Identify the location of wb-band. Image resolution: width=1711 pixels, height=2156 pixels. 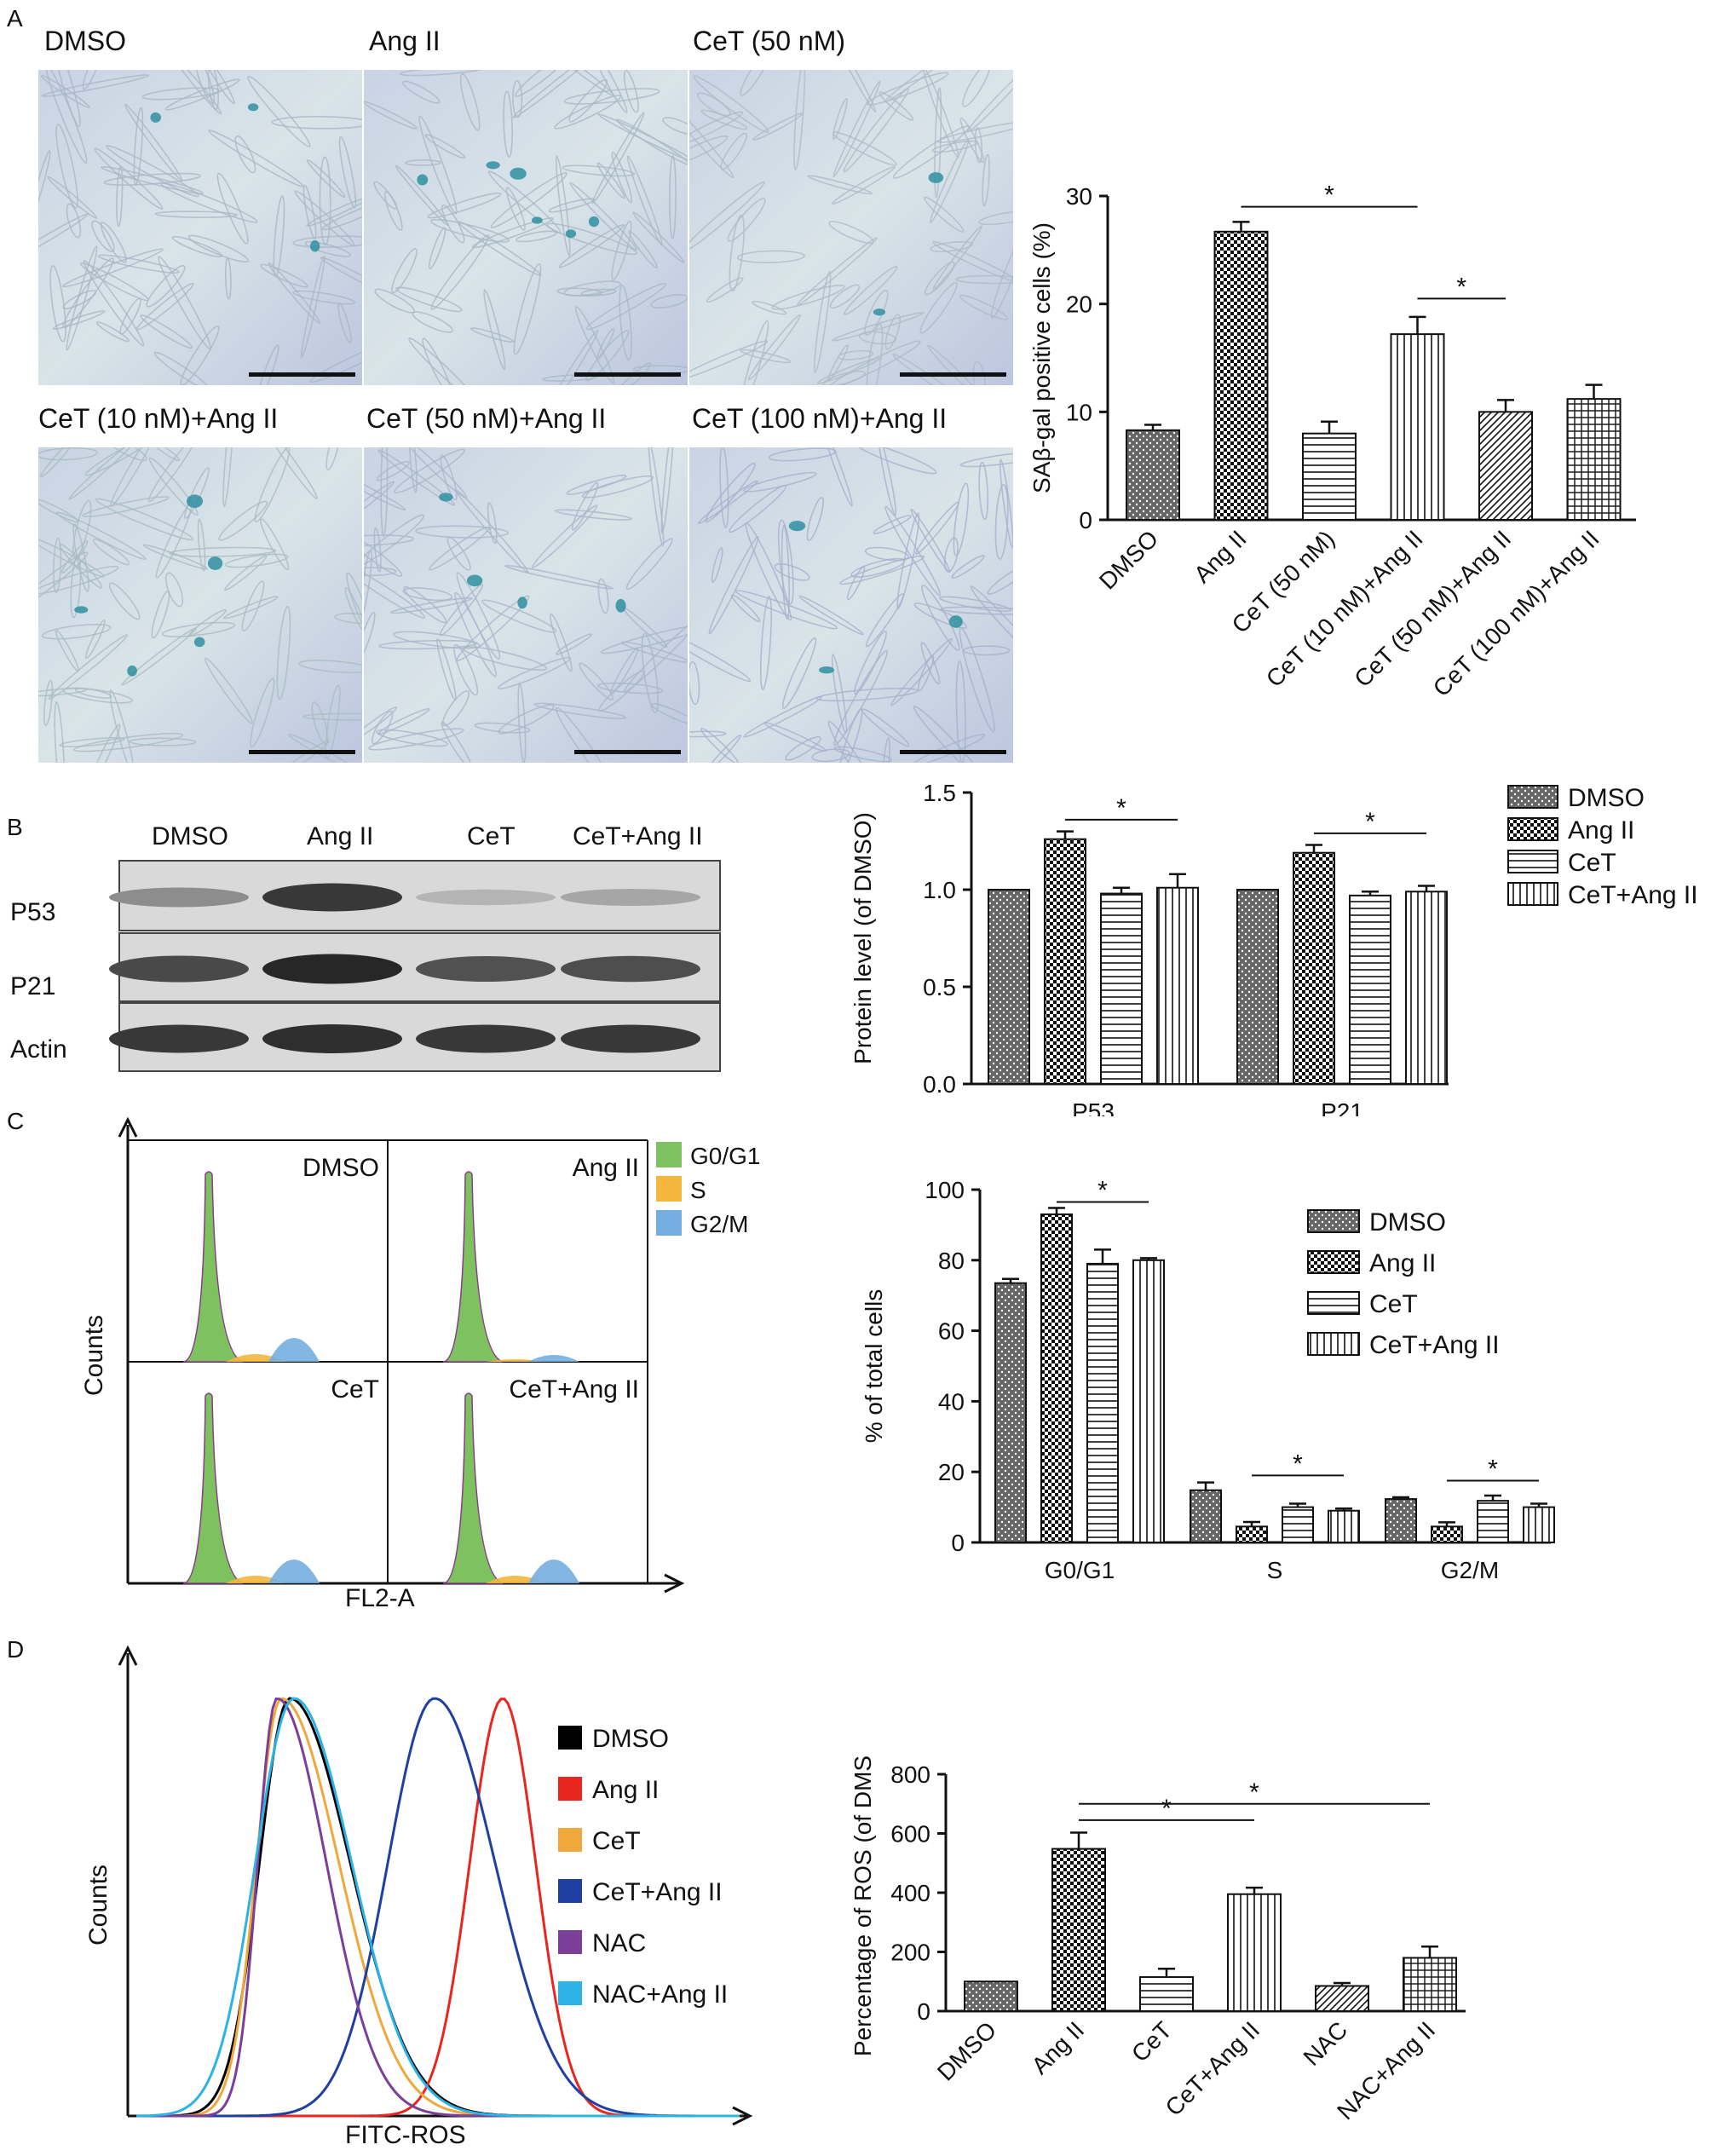
(332, 969).